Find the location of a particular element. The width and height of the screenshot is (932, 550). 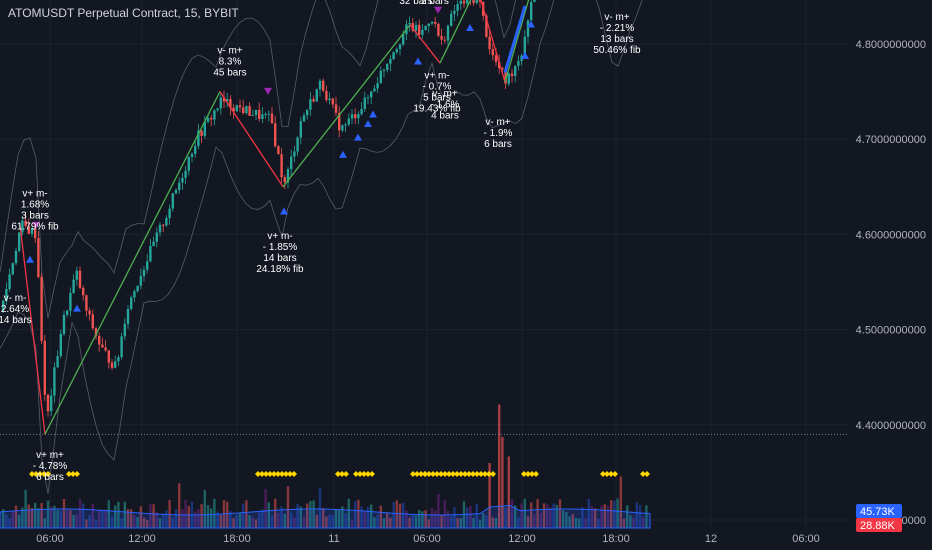

time-tick-label: 06:00 is located at coordinates (50, 539).